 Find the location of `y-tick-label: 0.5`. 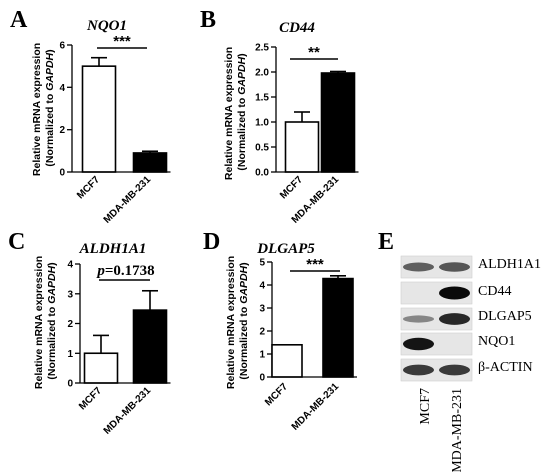

y-tick-label: 0.5 is located at coordinates (262, 148).